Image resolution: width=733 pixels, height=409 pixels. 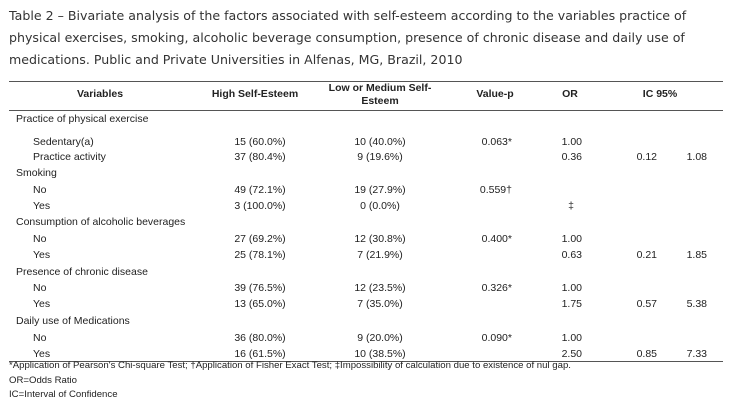 I want to click on header-low-self-esteem-line2: Esteem, so click(x=380, y=101).